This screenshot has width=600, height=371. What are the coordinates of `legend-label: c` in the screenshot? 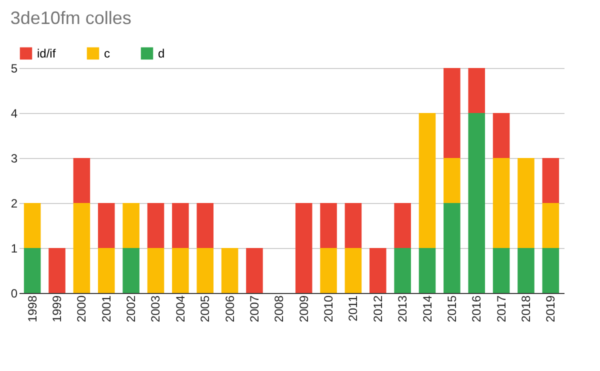 It's located at (107, 53).